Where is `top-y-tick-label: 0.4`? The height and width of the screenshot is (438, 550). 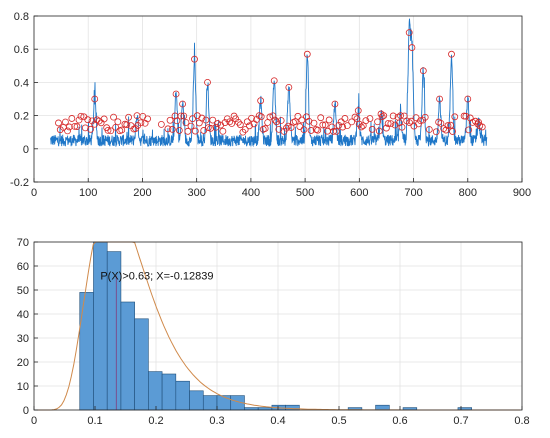 top-y-tick-label: 0.4 is located at coordinates (21, 83).